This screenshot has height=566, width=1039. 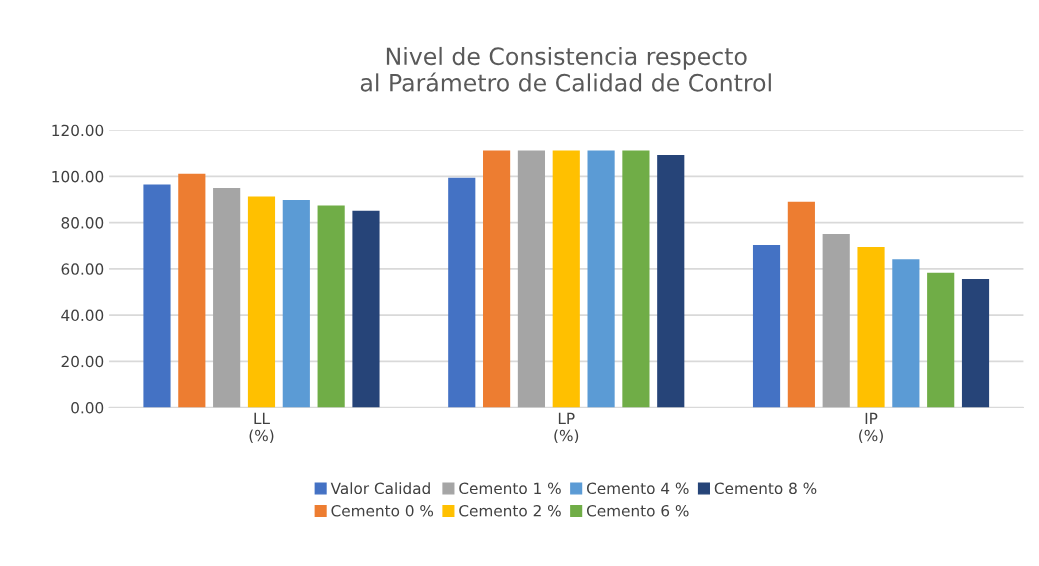 I want to click on y-tick-label: 20.00, so click(x=82, y=361).